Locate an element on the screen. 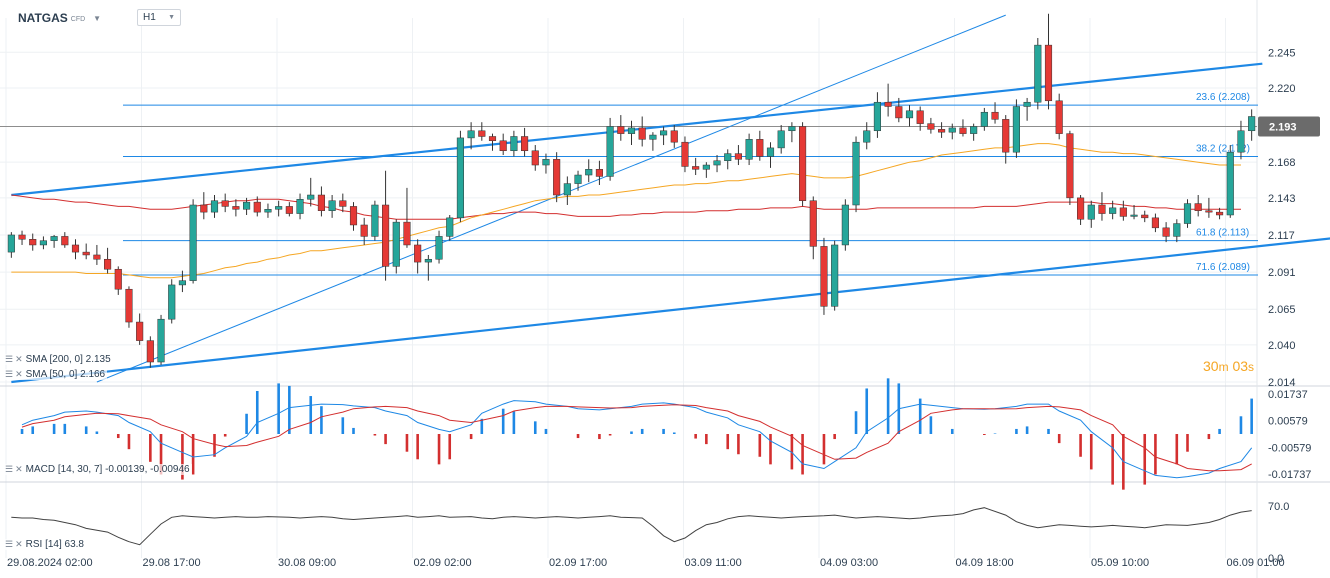 The width and height of the screenshot is (1330, 578). macd-tick-label: 0.00579 is located at coordinates (1288, 422).